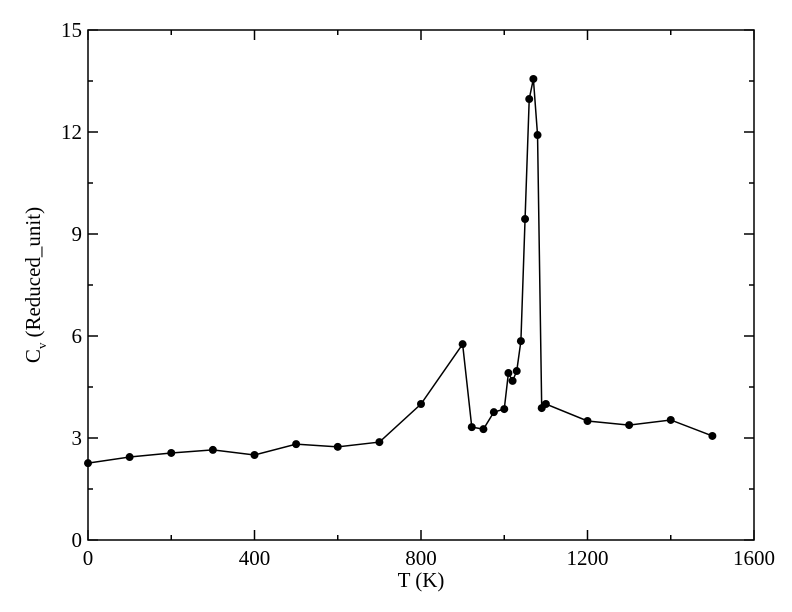  What do you see at coordinates (71, 30) in the screenshot?
I see `y-tick-label: 15` at bounding box center [71, 30].